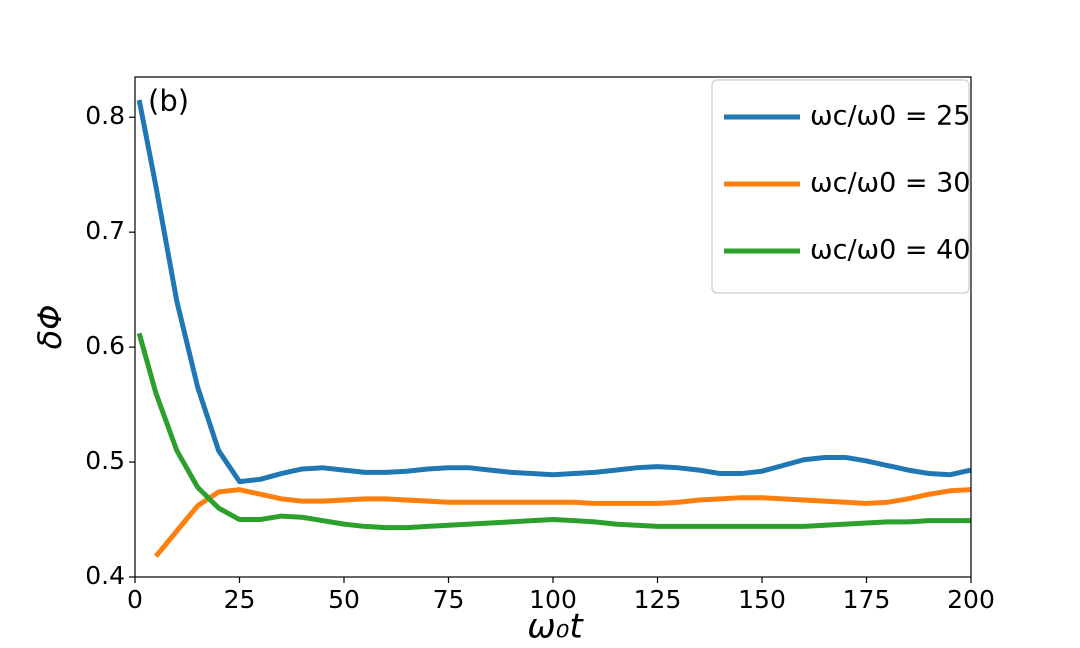 This screenshot has width=1080, height=648. I want to click on annotation: (b), so click(168, 101).